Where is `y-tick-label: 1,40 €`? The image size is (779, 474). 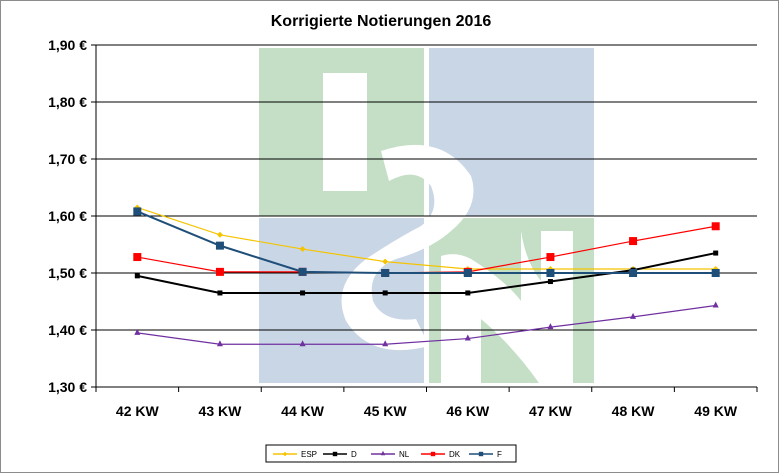
y-tick-label: 1,40 € is located at coordinates (67, 330).